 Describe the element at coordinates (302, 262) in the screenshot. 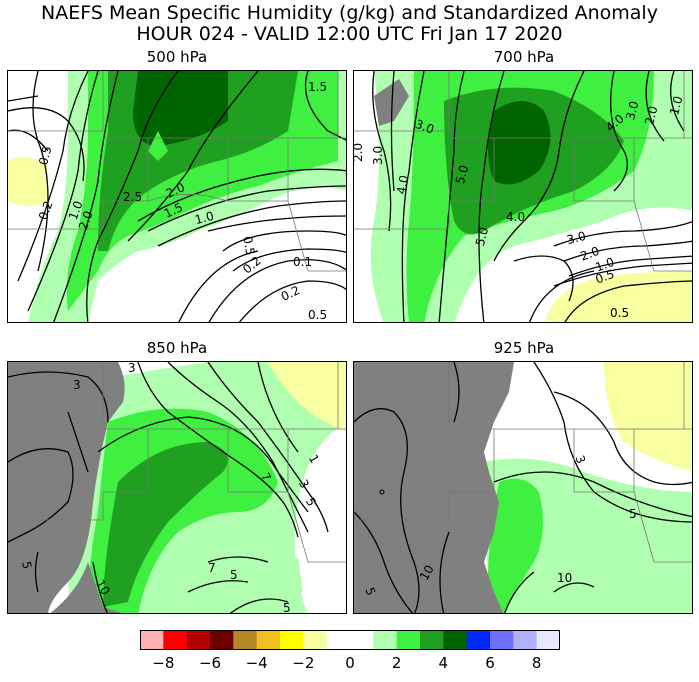

I see `contour-label: 0.1` at that location.